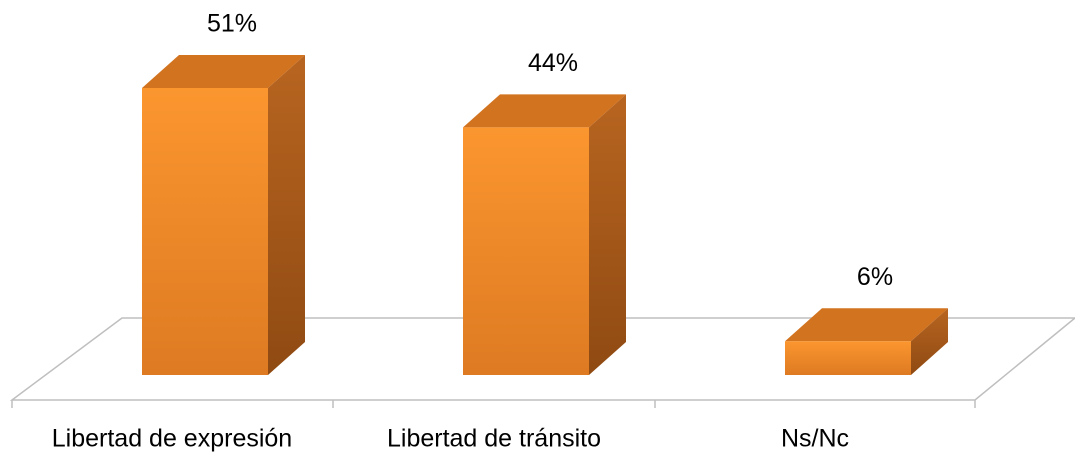  Describe the element at coordinates (494, 439) in the screenshot. I see `x-tick-label: Libertad de tránsito` at that location.